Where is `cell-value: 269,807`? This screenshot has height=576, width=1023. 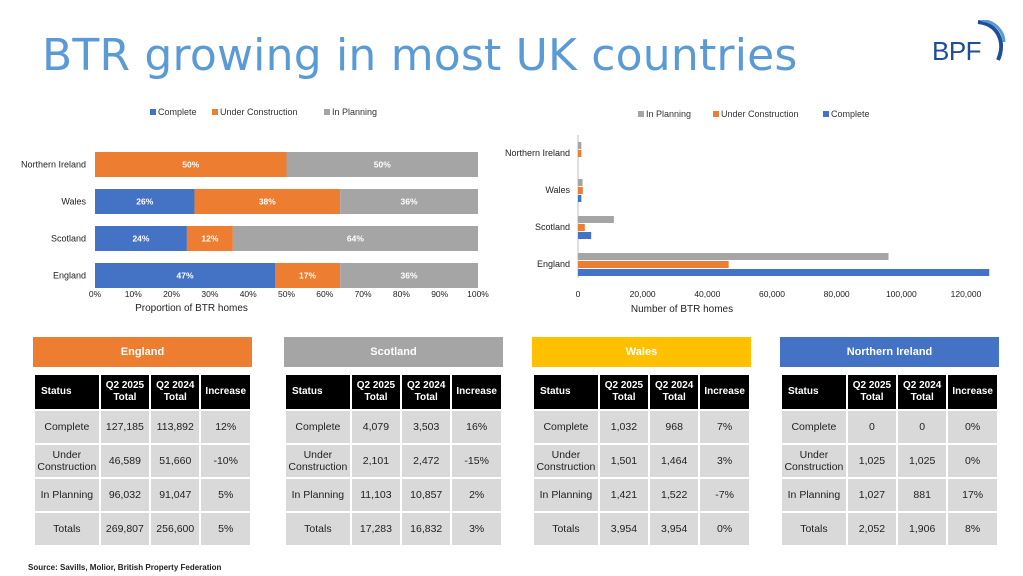
cell-value: 269,807 is located at coordinates (125, 529).